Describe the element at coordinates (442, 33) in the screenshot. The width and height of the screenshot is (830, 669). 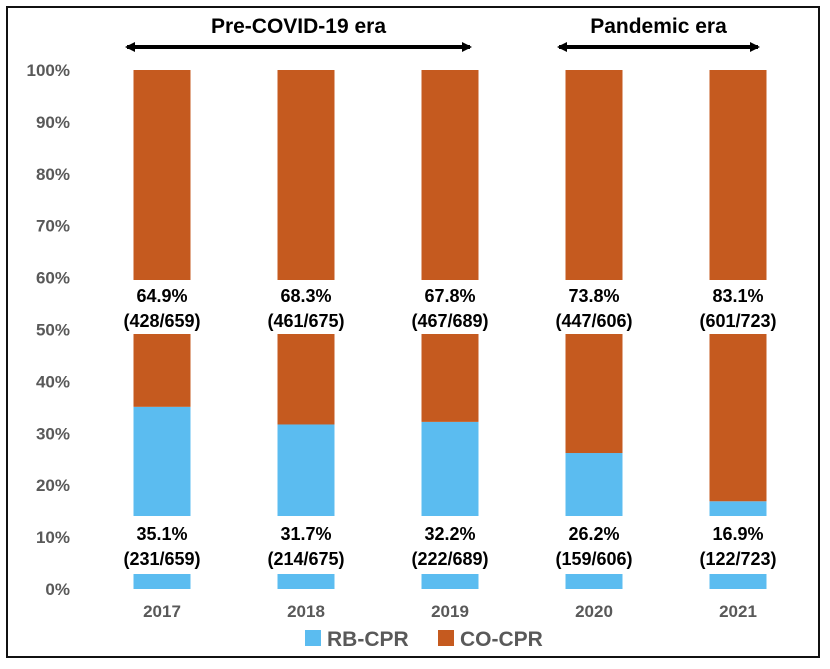
I see `era-annotations: Pre-COVID-19 era Pandemic era` at that location.